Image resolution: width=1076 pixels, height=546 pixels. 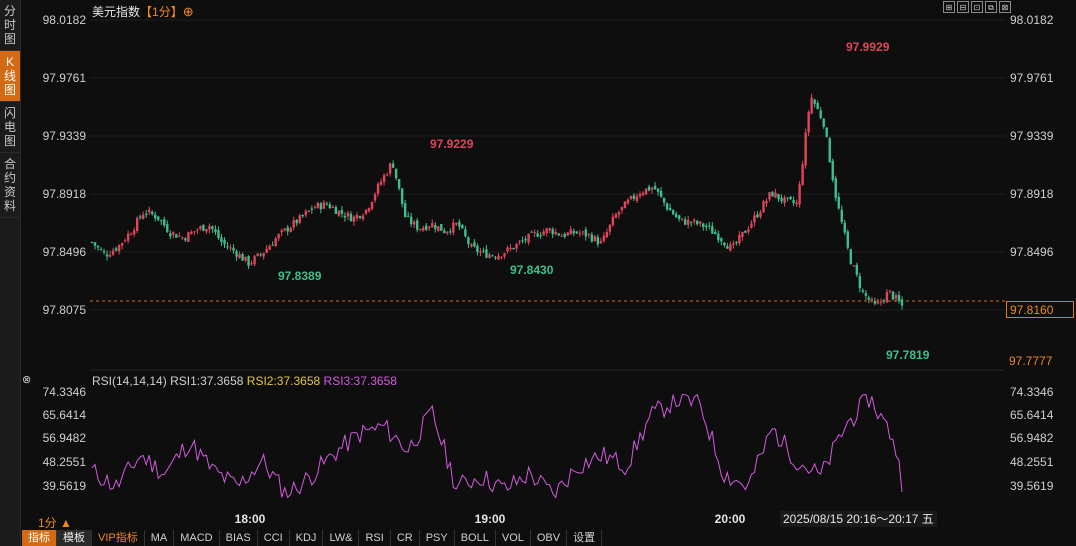 What do you see at coordinates (74, 538) in the screenshot?
I see `tab-1: 模板` at bounding box center [74, 538].